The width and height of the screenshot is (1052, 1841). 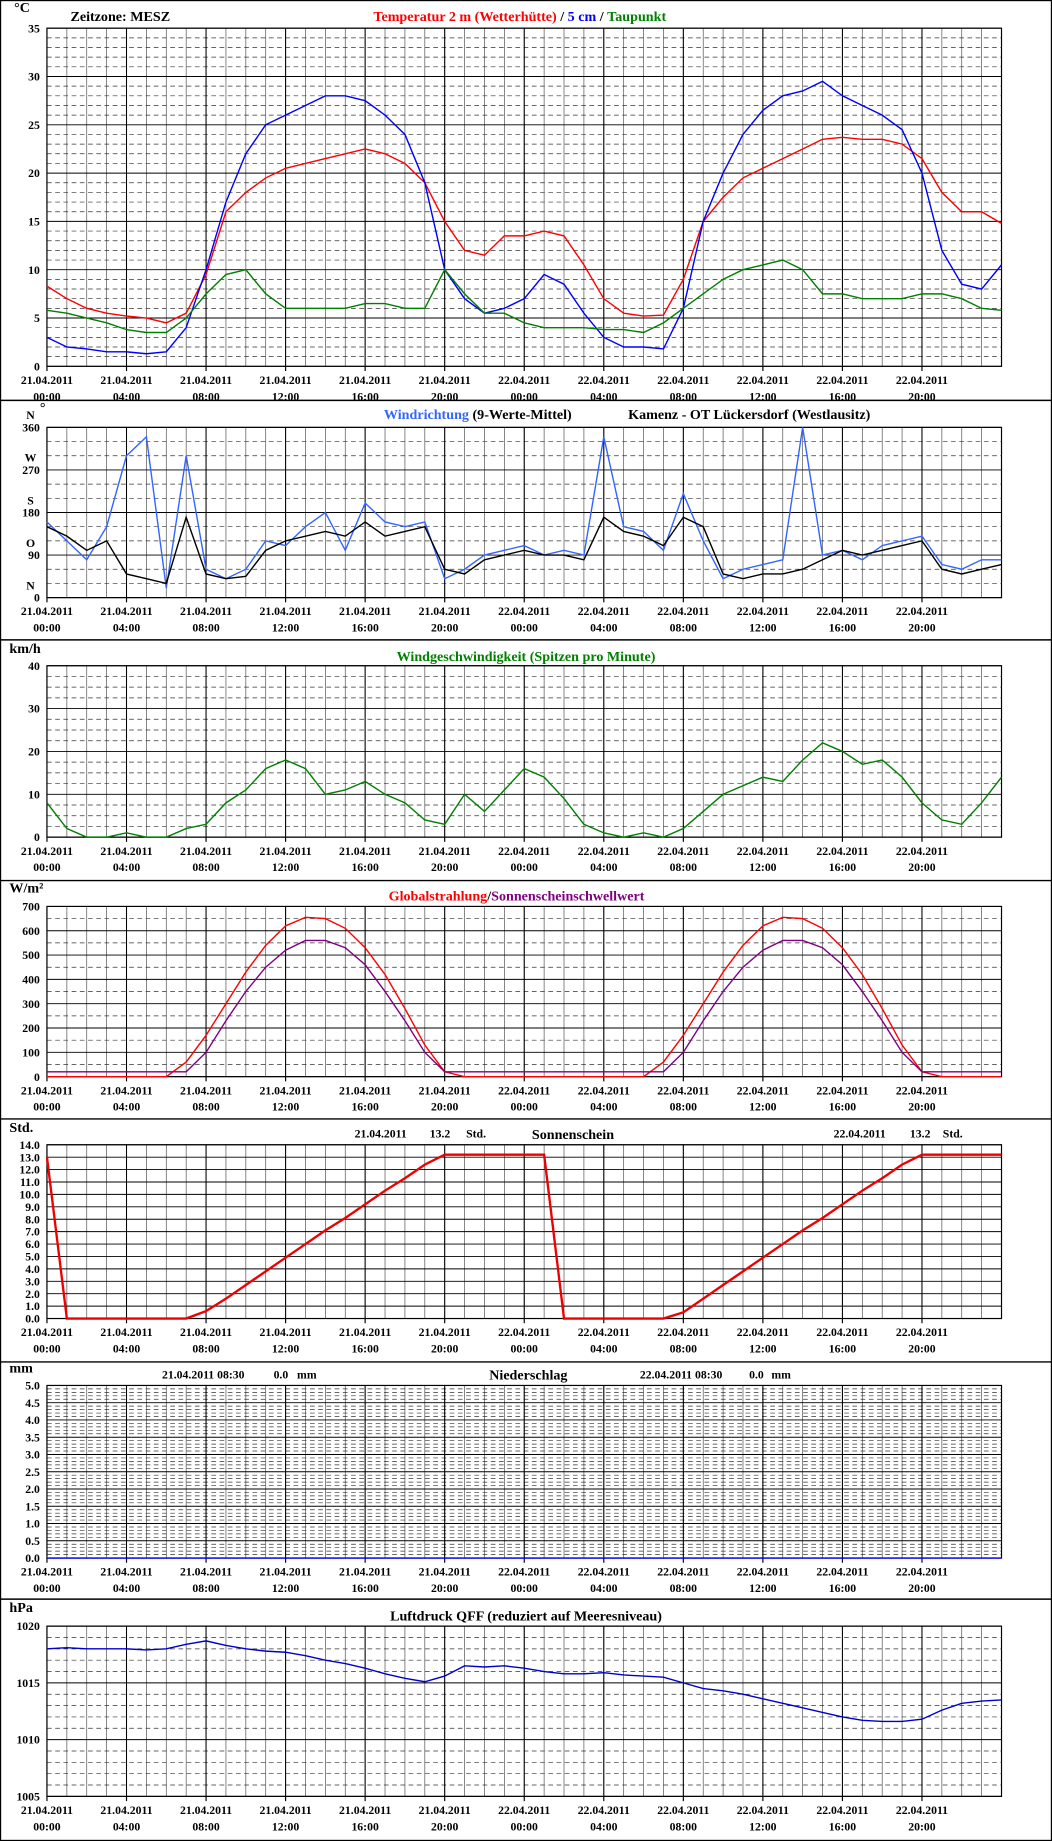 I want to click on chart-title: Sonnenschein, so click(x=573, y=1135).